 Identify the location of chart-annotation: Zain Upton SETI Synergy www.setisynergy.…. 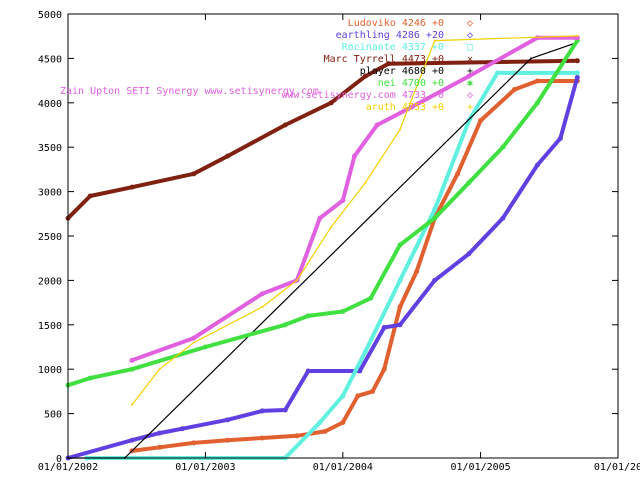
(189, 91).